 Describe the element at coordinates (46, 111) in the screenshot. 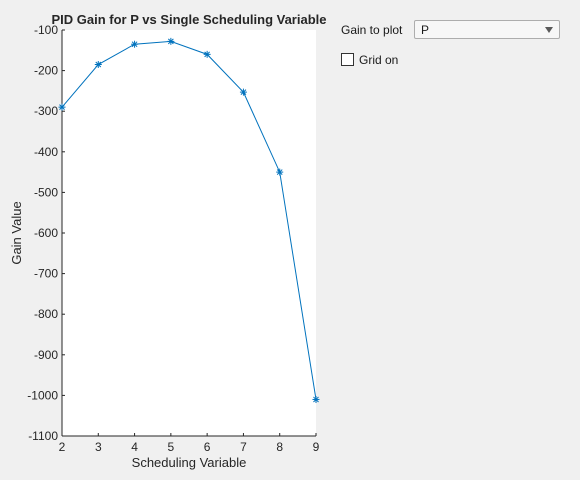

I see `y-tick-label: -300` at that location.